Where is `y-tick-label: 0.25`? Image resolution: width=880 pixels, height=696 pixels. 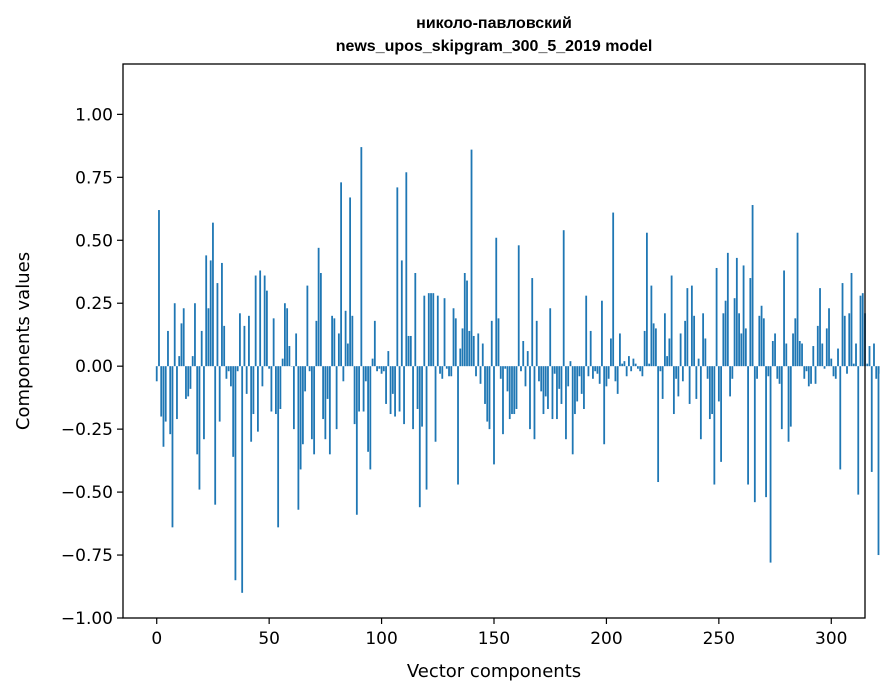 y-tick-label: 0.25 is located at coordinates (94, 304).